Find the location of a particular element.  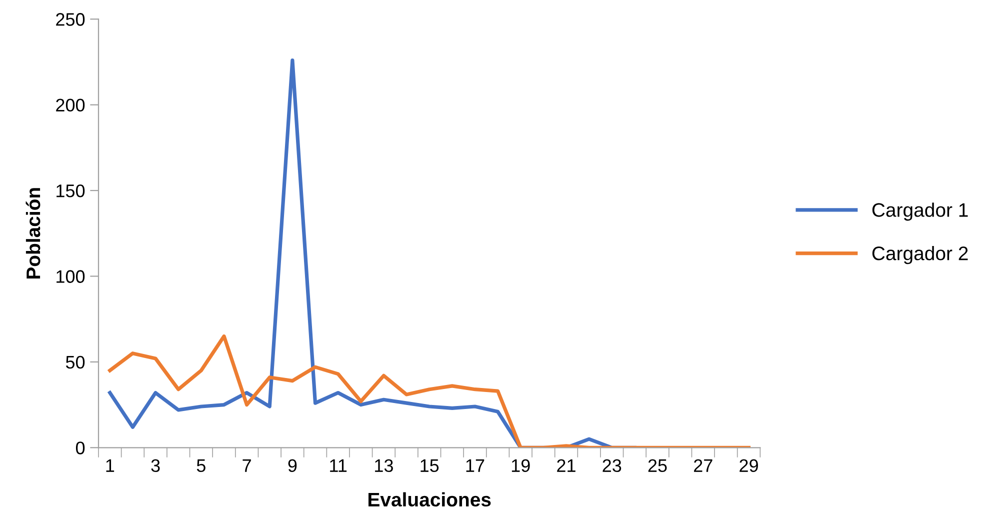

y-tick-label: 0 is located at coordinates (80, 448).